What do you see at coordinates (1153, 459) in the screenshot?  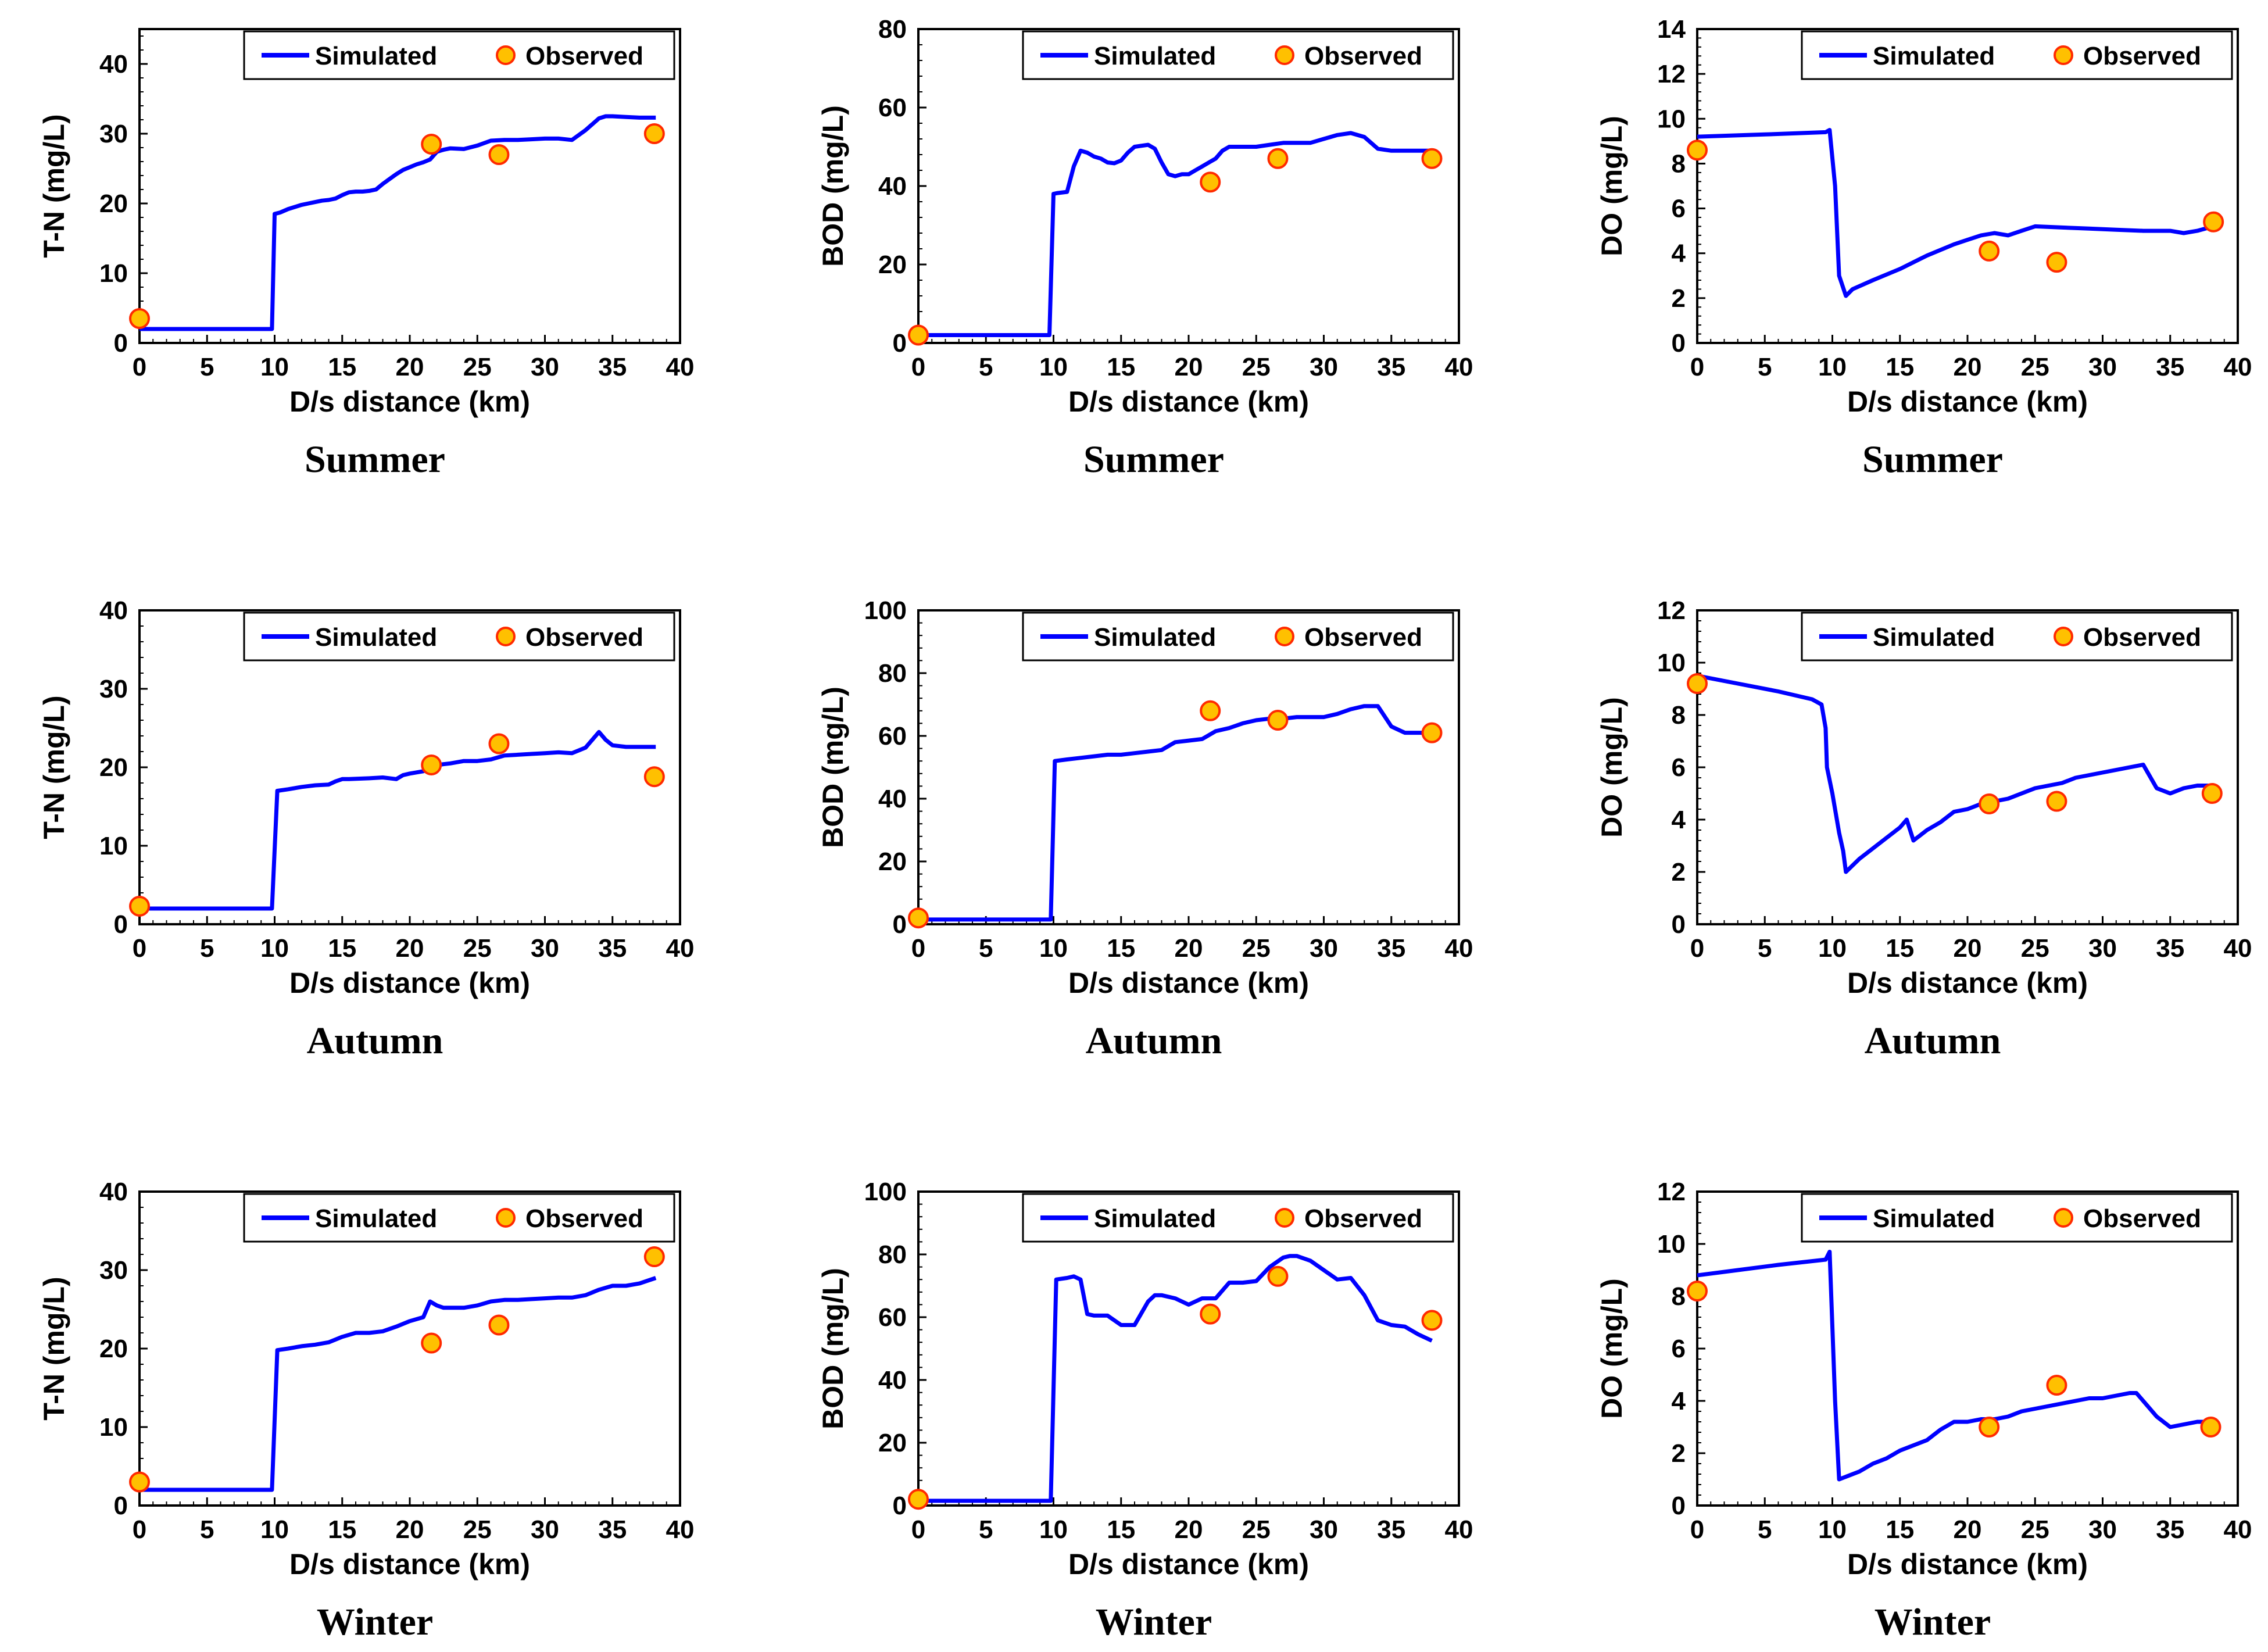 I see `season-label: Summer` at bounding box center [1153, 459].